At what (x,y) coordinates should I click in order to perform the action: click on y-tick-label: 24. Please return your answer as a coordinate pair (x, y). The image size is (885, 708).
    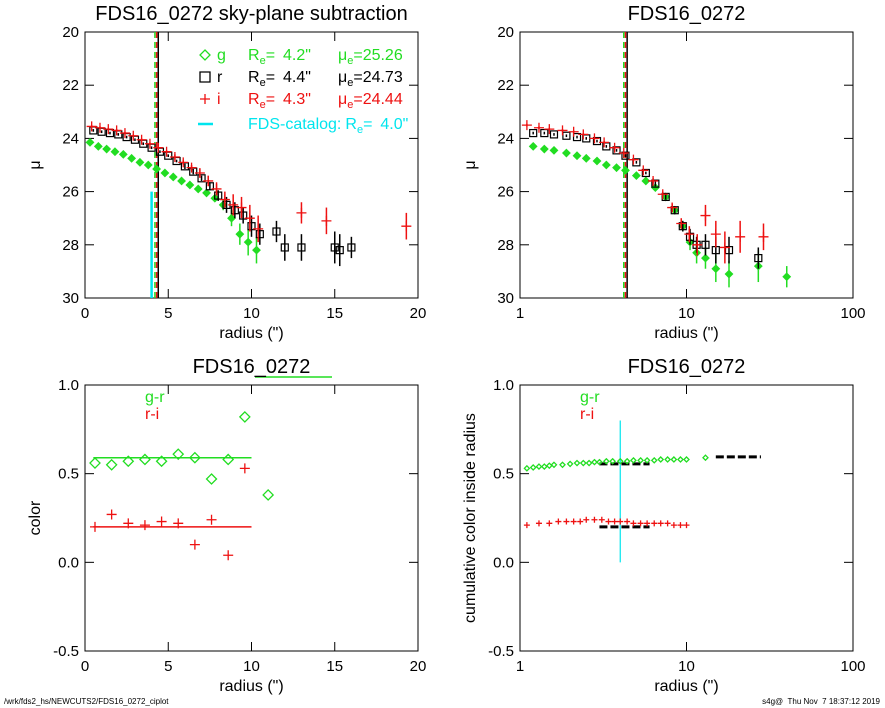
    Looking at the image, I should click on (70, 138).